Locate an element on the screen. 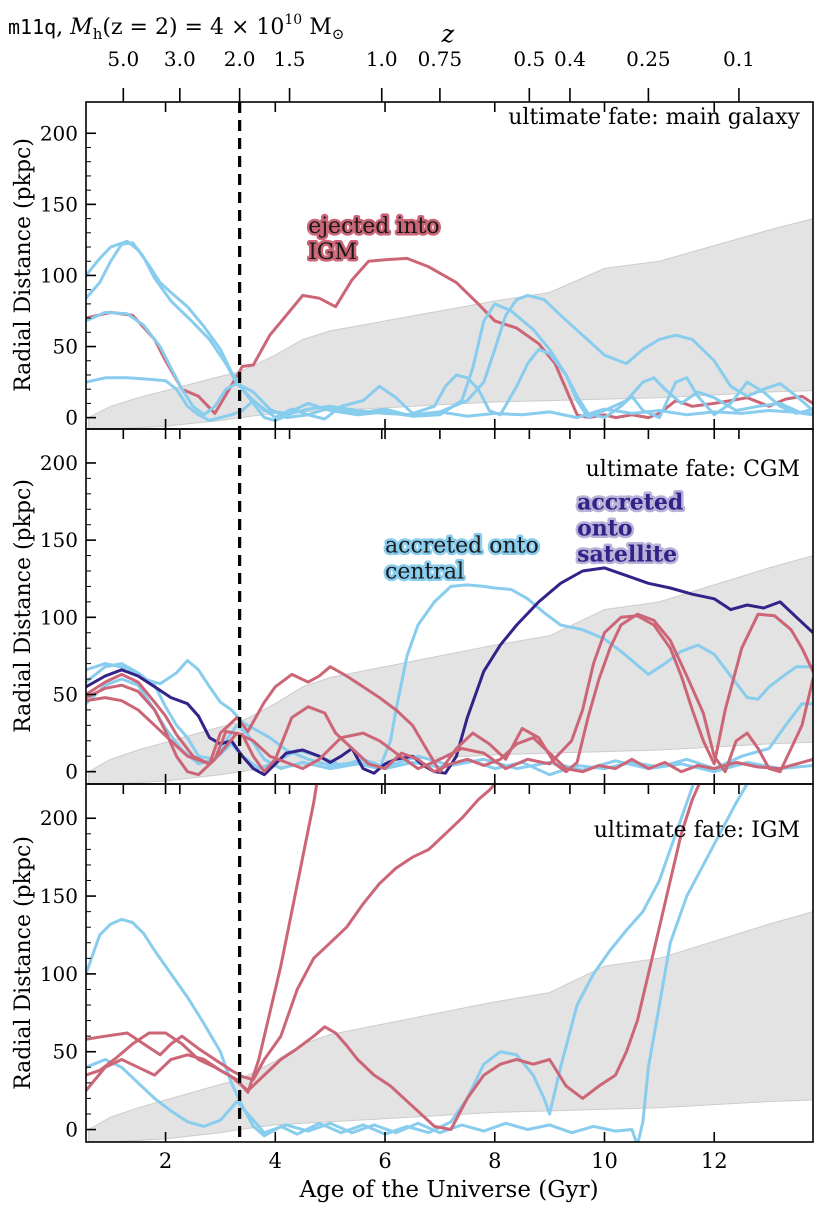 This screenshot has height=1211, width=830. annotation-blue-0: accreted onto is located at coordinates (462, 545).